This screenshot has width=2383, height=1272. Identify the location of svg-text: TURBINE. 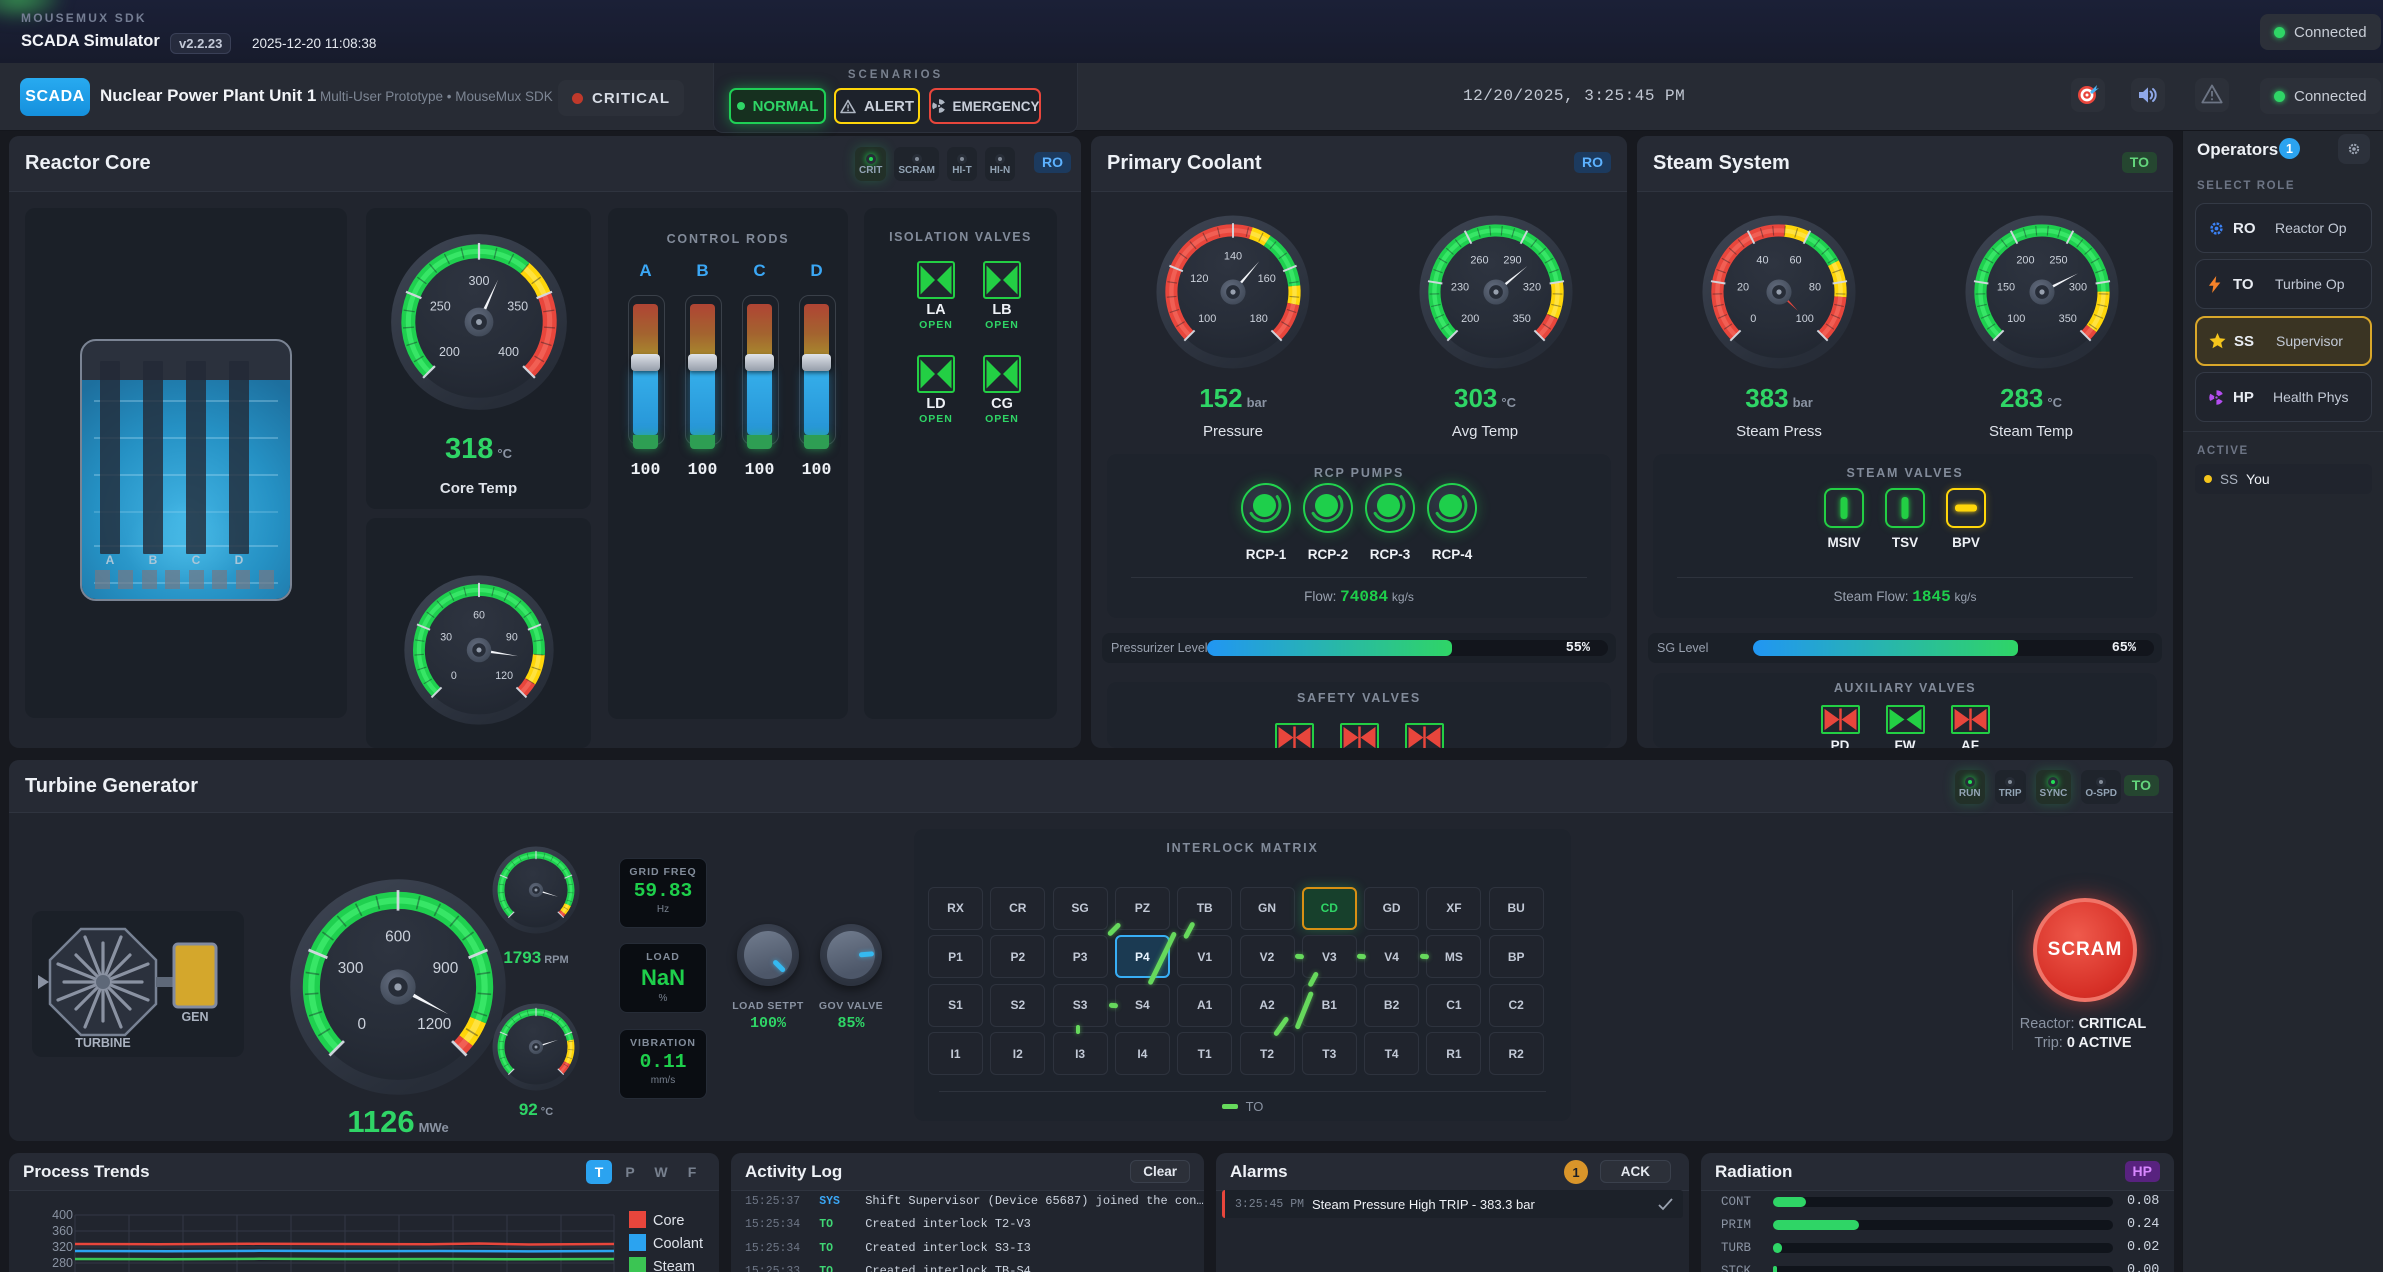
(103, 1043).